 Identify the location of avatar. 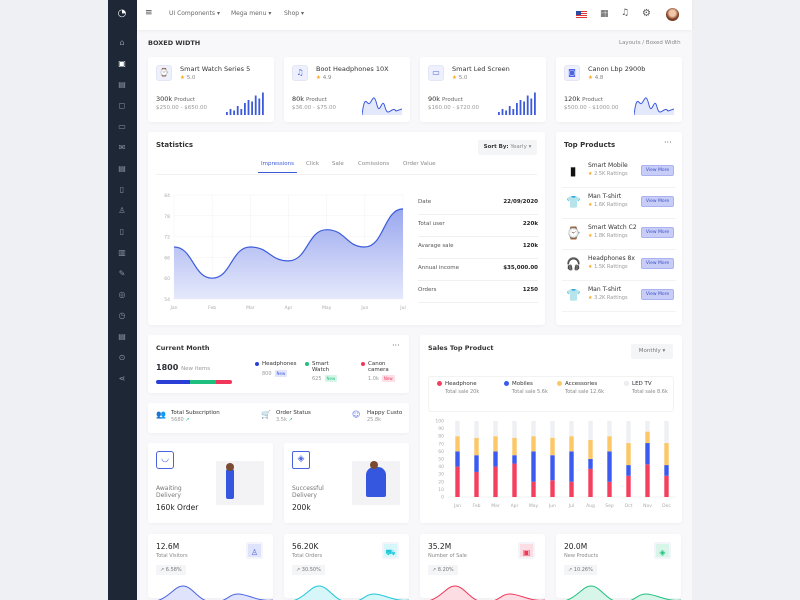
(672, 14).